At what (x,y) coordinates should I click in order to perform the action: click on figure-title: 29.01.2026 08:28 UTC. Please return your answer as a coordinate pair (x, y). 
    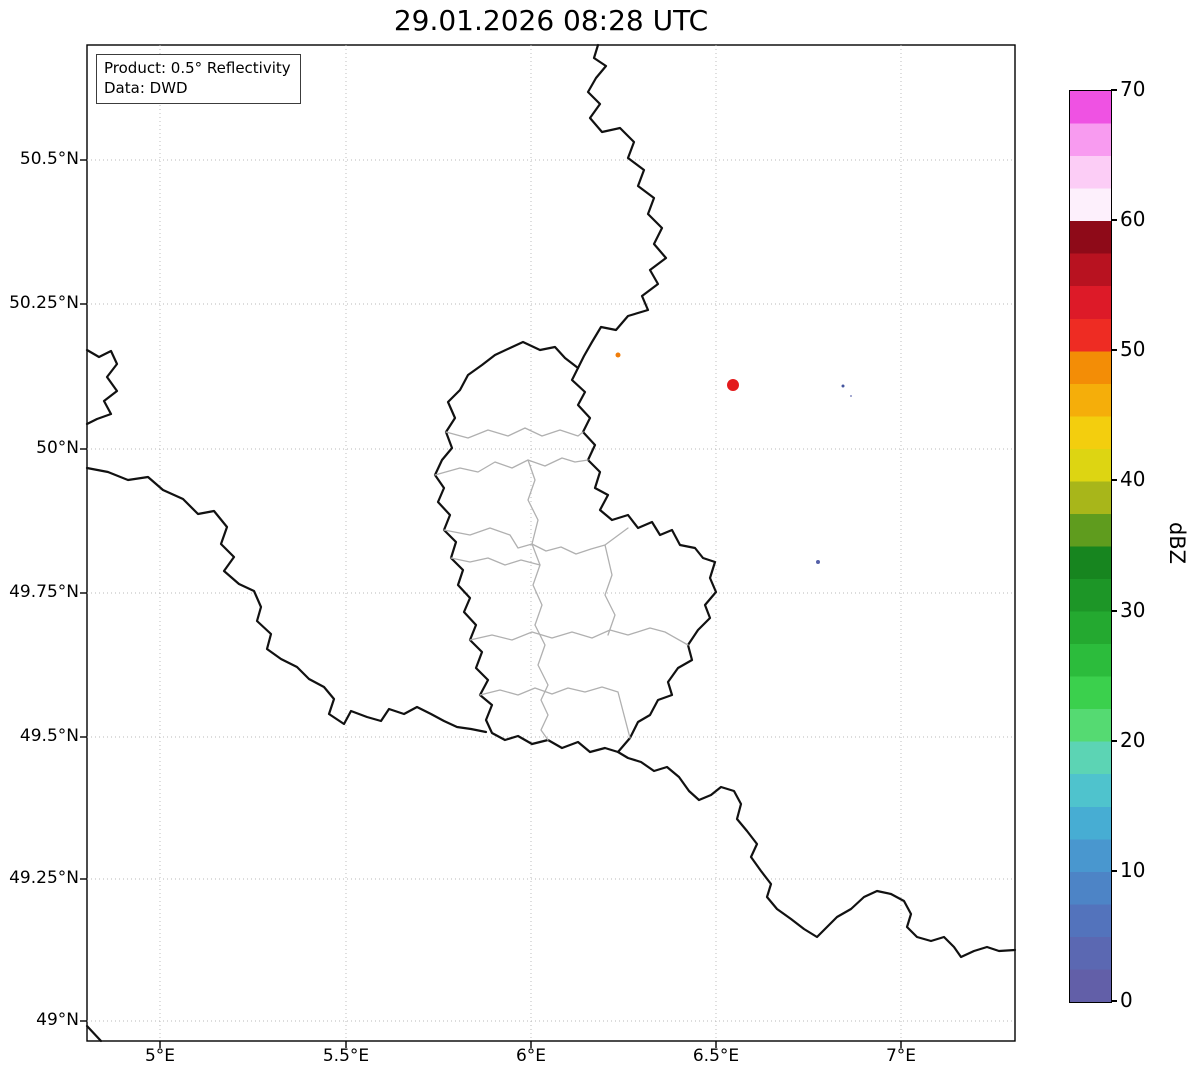
    Looking at the image, I should click on (551, 20).